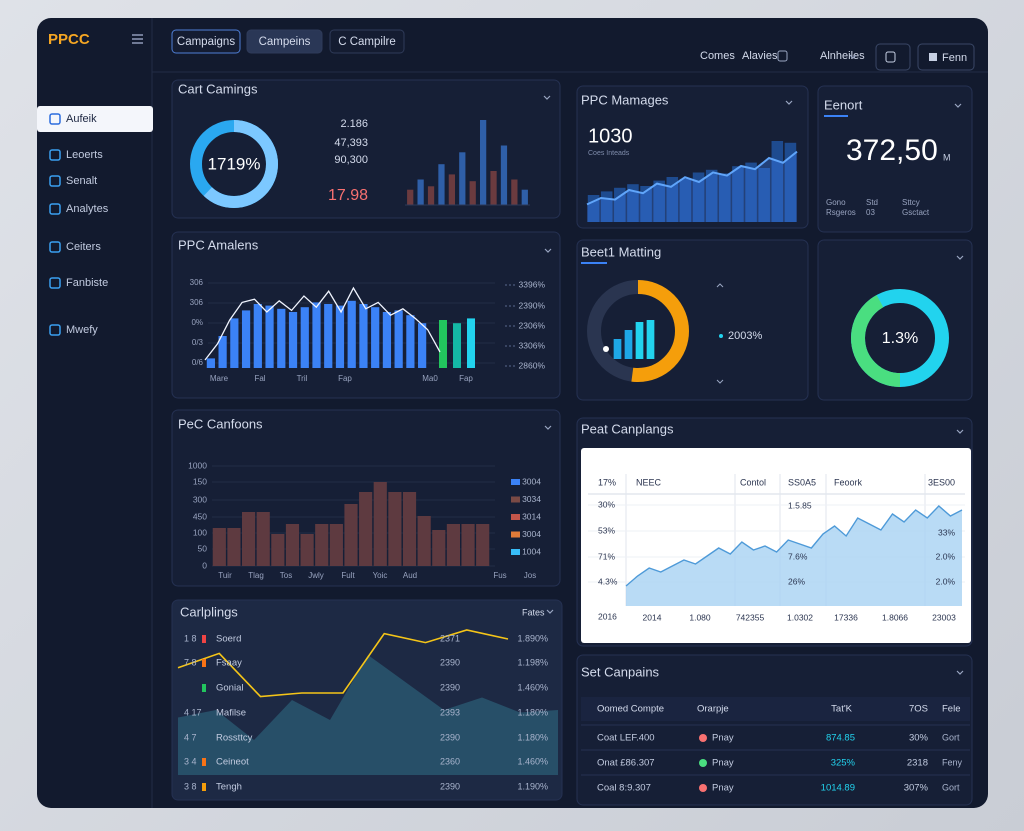 The width and height of the screenshot is (1024, 831). What do you see at coordinates (630, 709) in the screenshot?
I see `column-header: Oomed Compte` at bounding box center [630, 709].